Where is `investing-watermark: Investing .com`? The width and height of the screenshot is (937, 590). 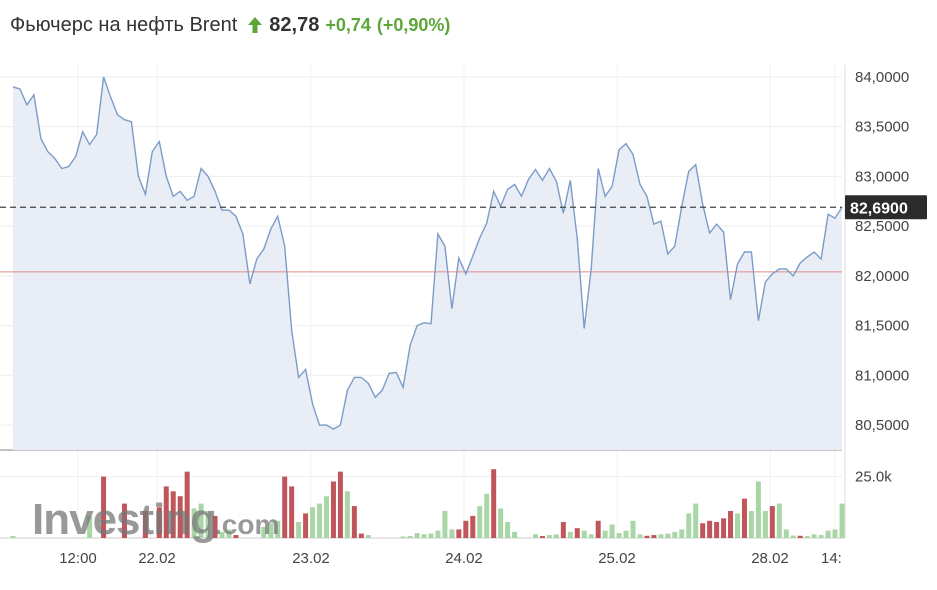 investing-watermark: Investing .com is located at coordinates (155, 519).